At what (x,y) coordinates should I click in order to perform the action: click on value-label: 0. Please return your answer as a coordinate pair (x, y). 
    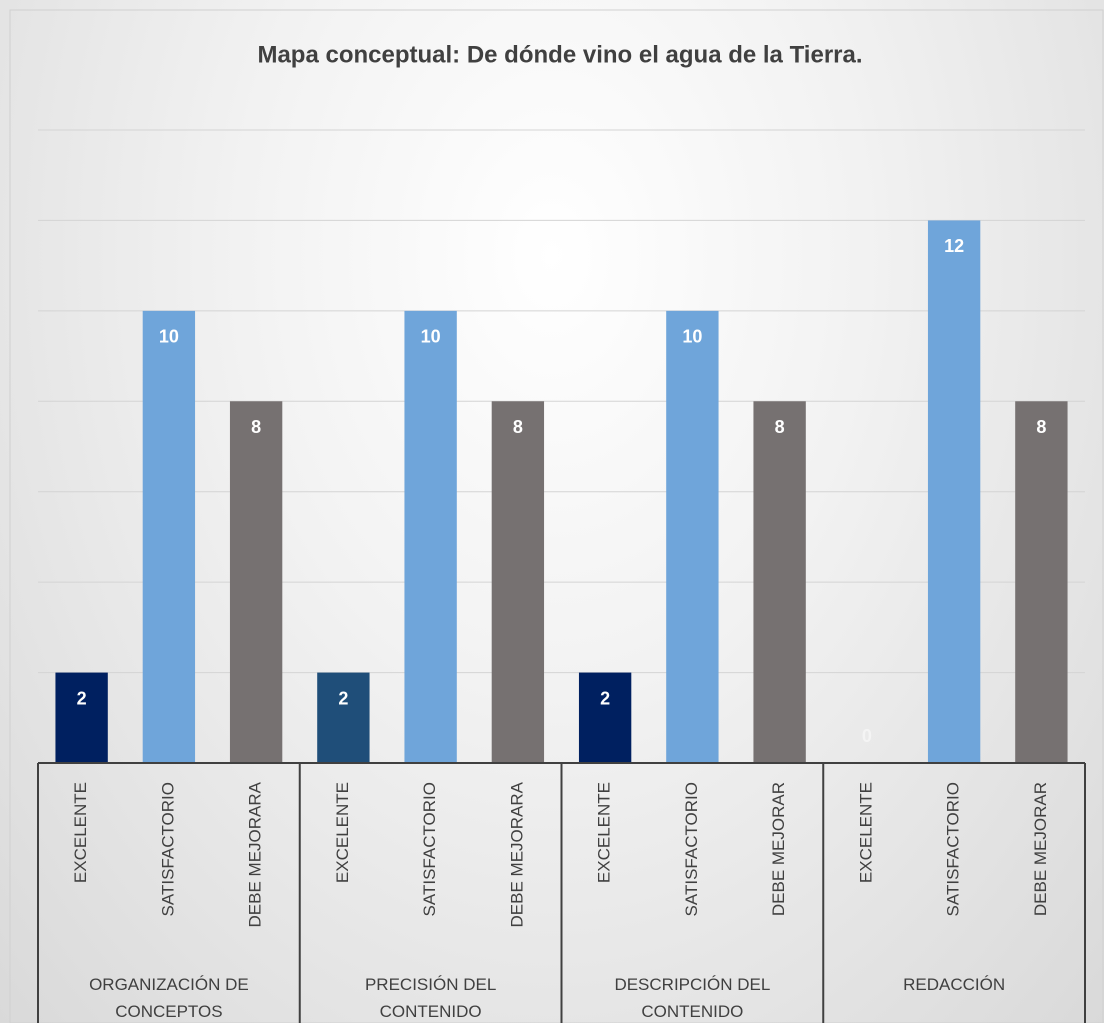
    Looking at the image, I should click on (867, 736).